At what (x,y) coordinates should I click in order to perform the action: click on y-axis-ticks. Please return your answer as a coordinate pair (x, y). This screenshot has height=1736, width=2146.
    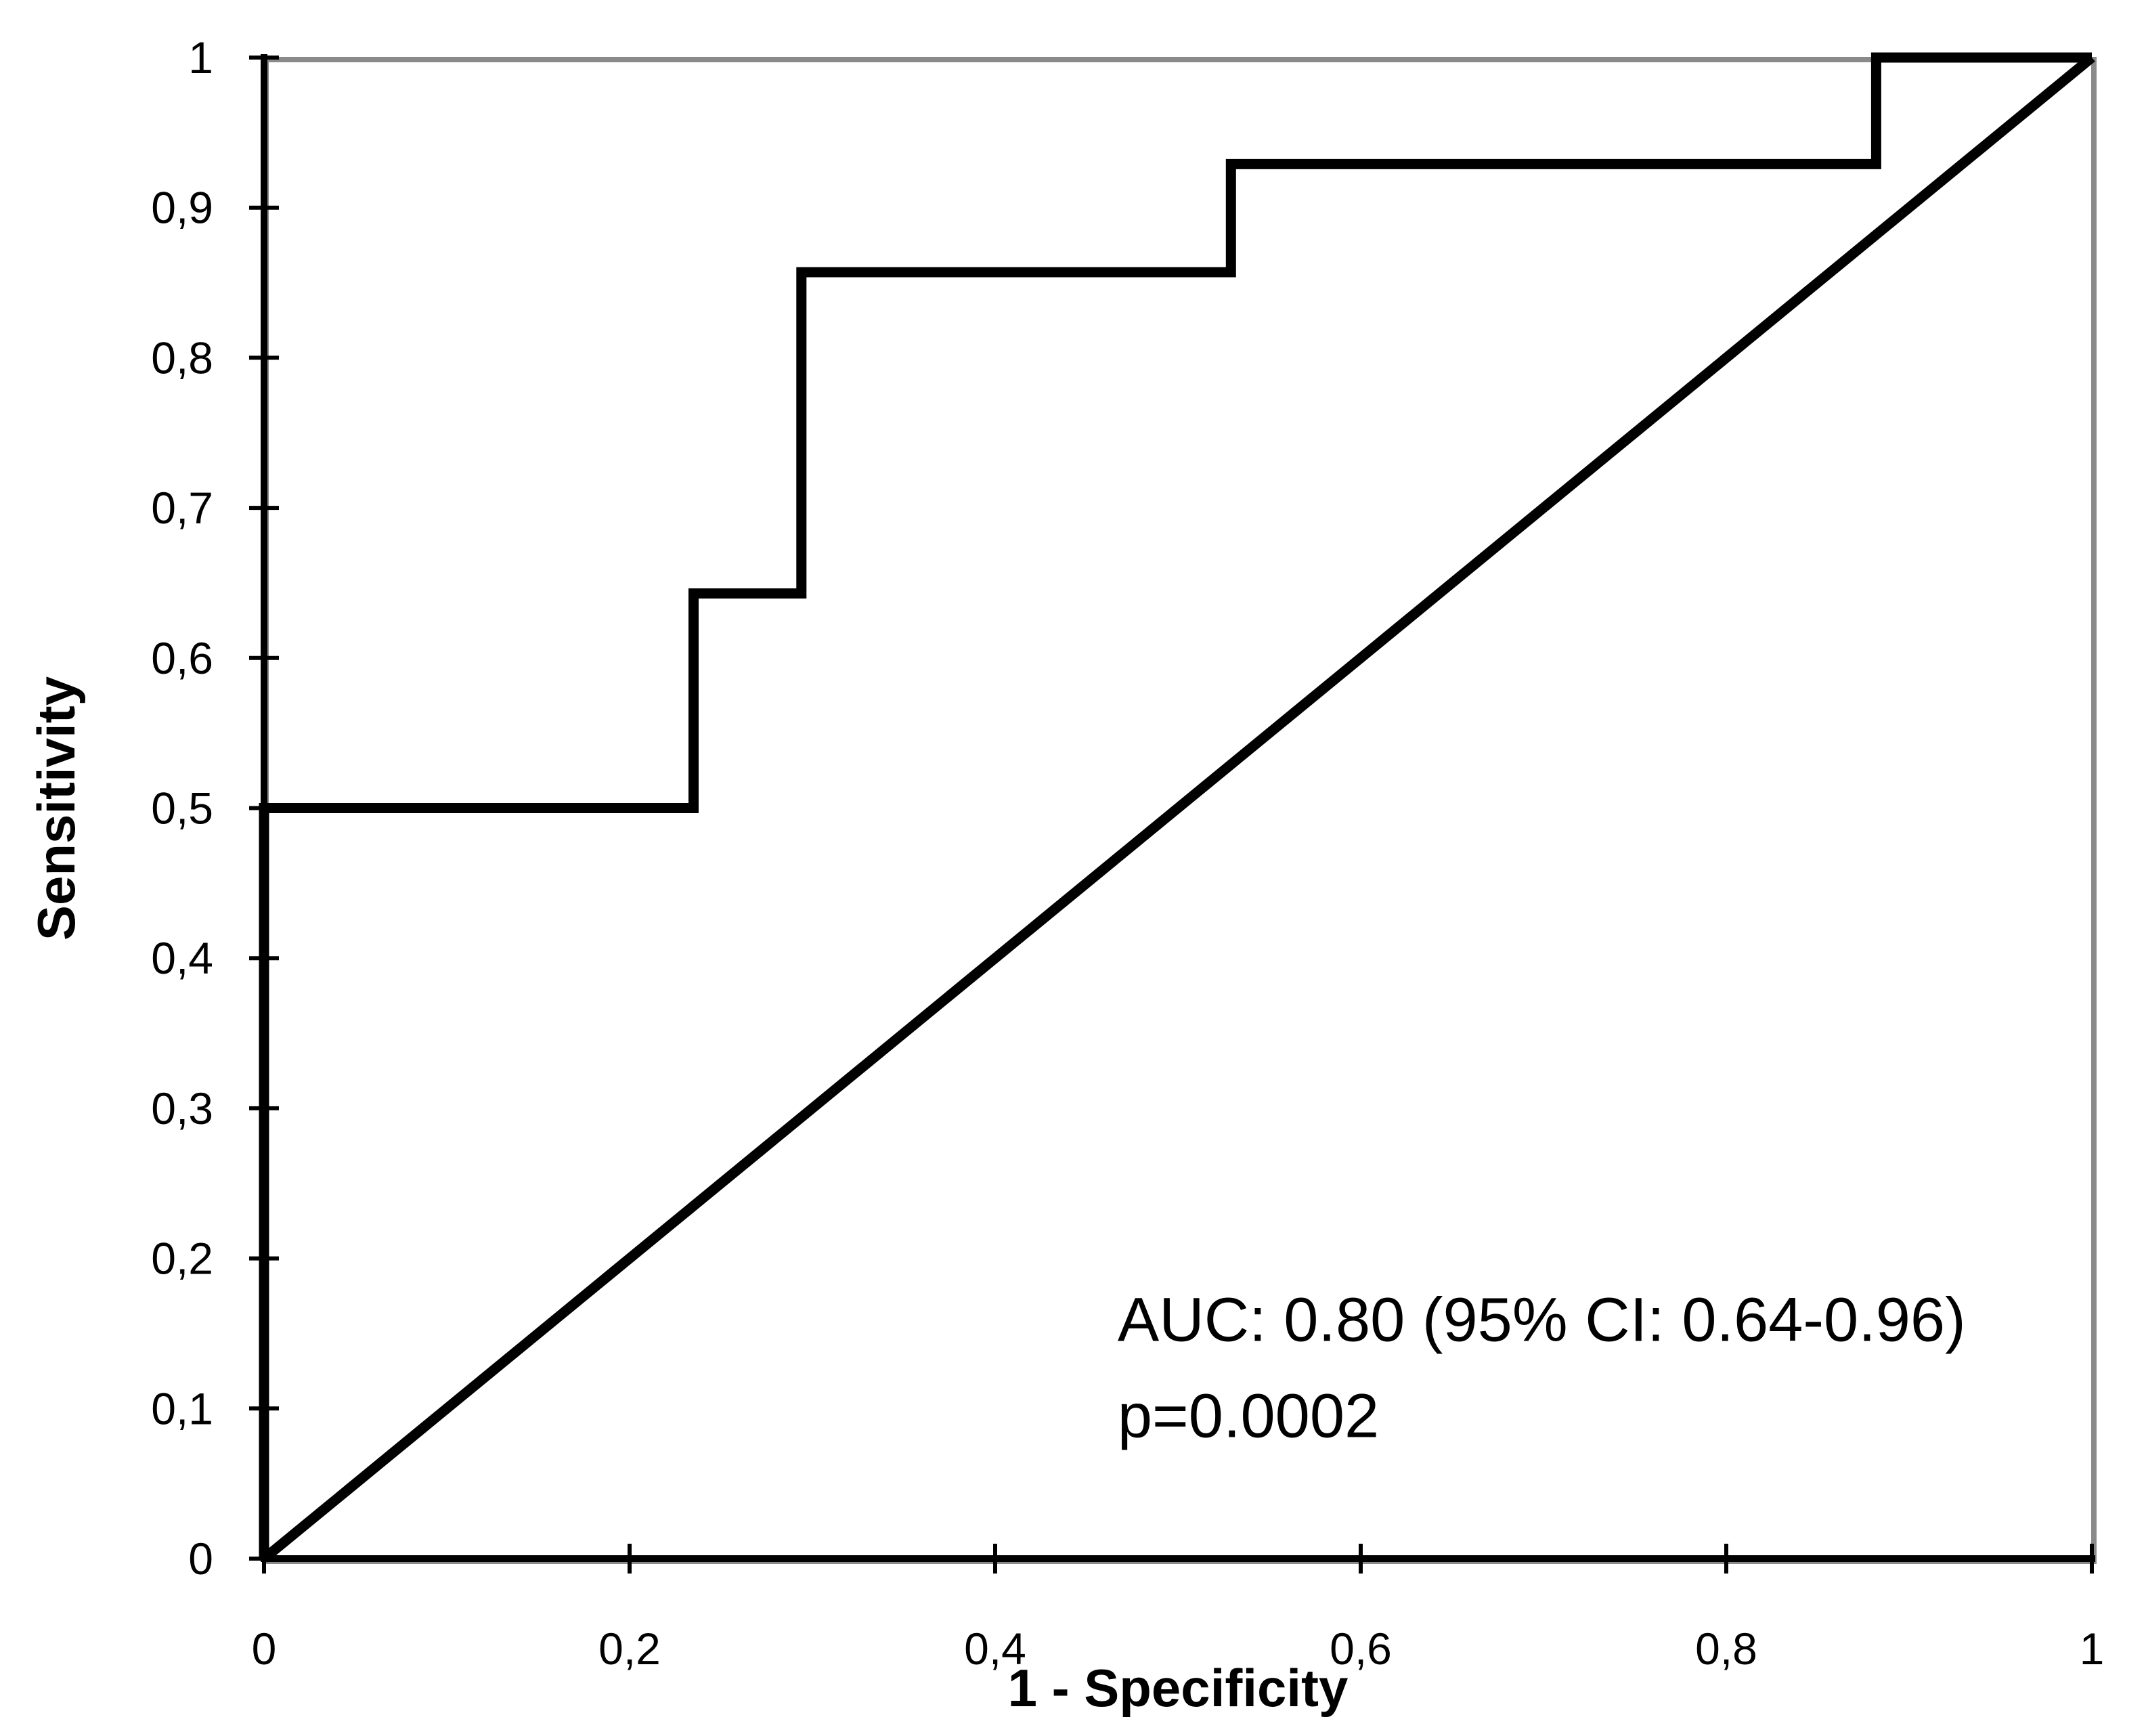
    Looking at the image, I should click on (264, 808).